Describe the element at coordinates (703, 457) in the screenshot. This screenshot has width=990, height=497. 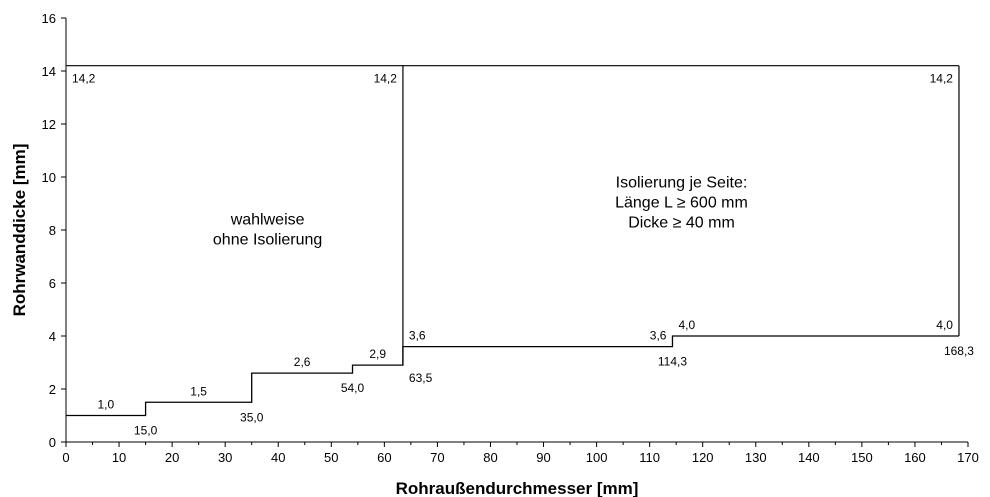
I see `x-tick-label-120: 120` at that location.